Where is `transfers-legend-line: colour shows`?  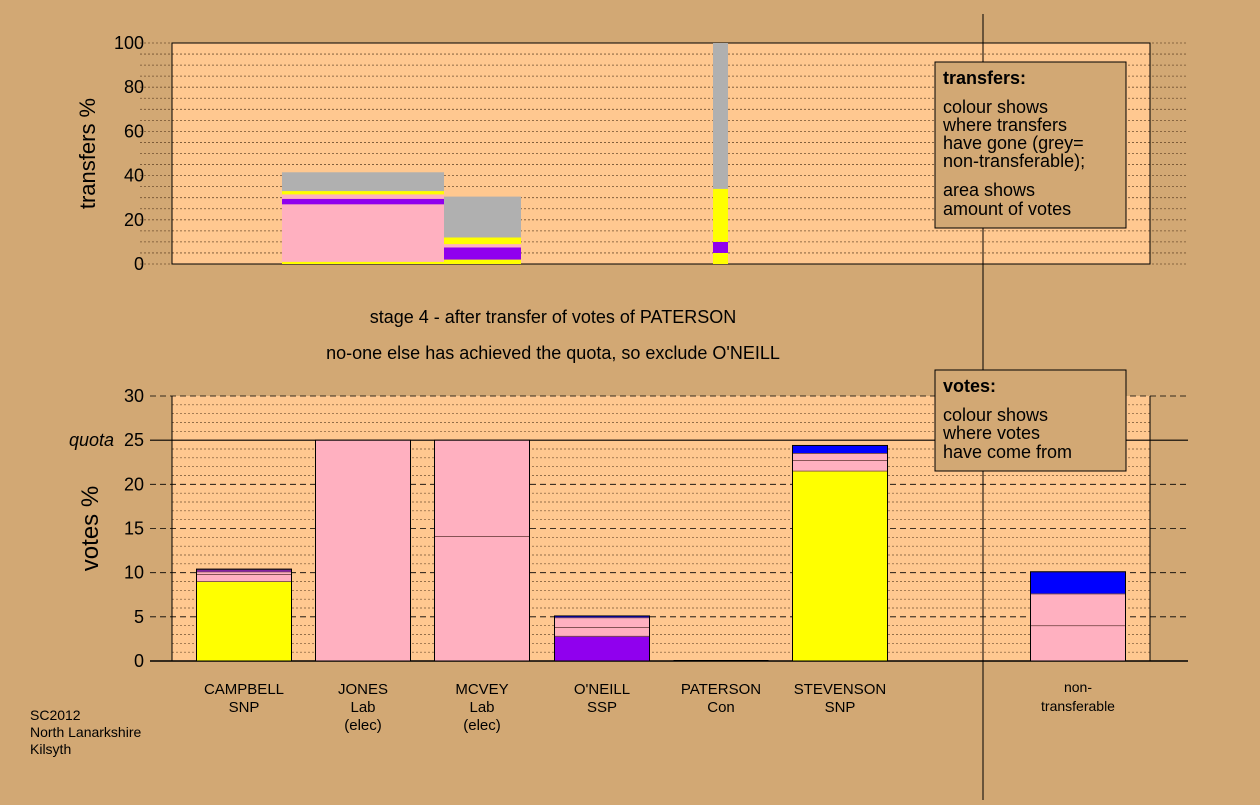 transfers-legend-line: colour shows is located at coordinates (995, 107).